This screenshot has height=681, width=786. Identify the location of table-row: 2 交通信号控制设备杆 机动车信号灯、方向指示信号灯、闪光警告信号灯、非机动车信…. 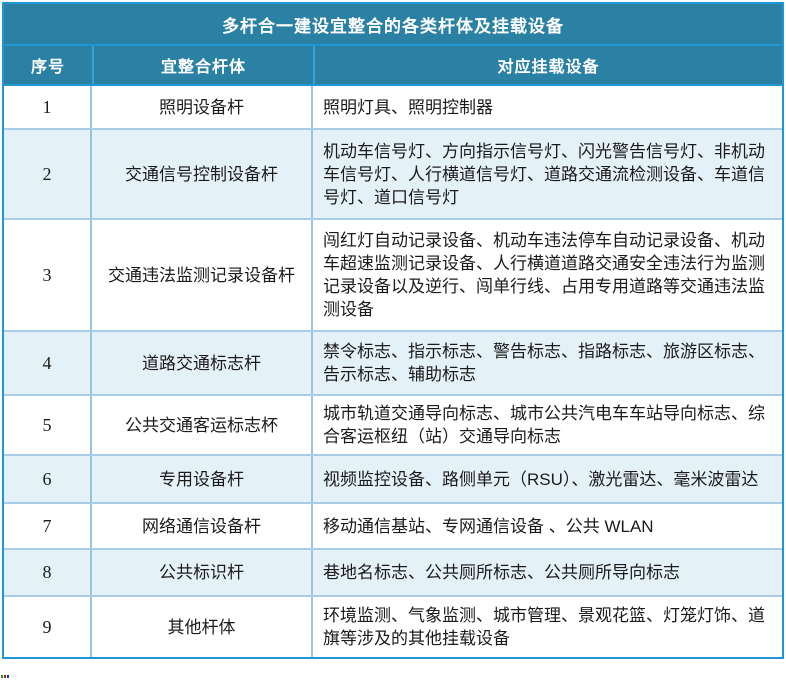
(393, 173).